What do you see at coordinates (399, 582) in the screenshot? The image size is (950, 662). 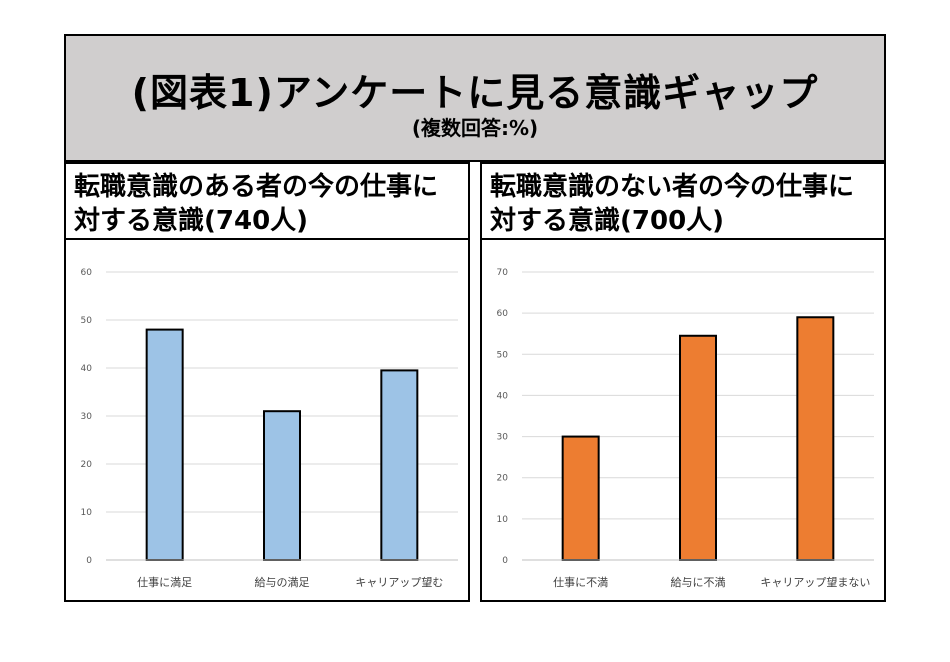 I see `x-category-label: キャリアップ望む` at bounding box center [399, 582].